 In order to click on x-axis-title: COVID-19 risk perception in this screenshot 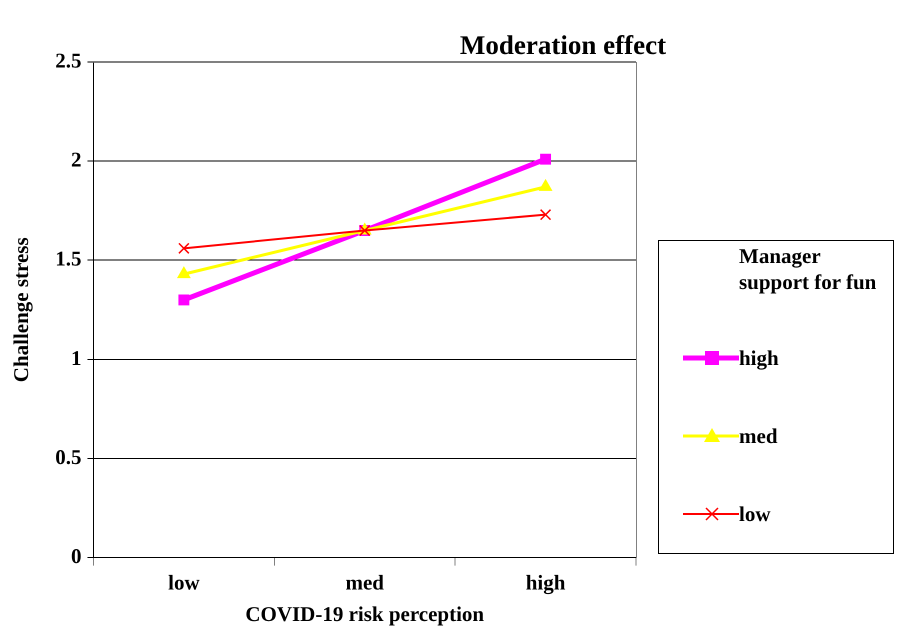, I will do `click(364, 614)`.